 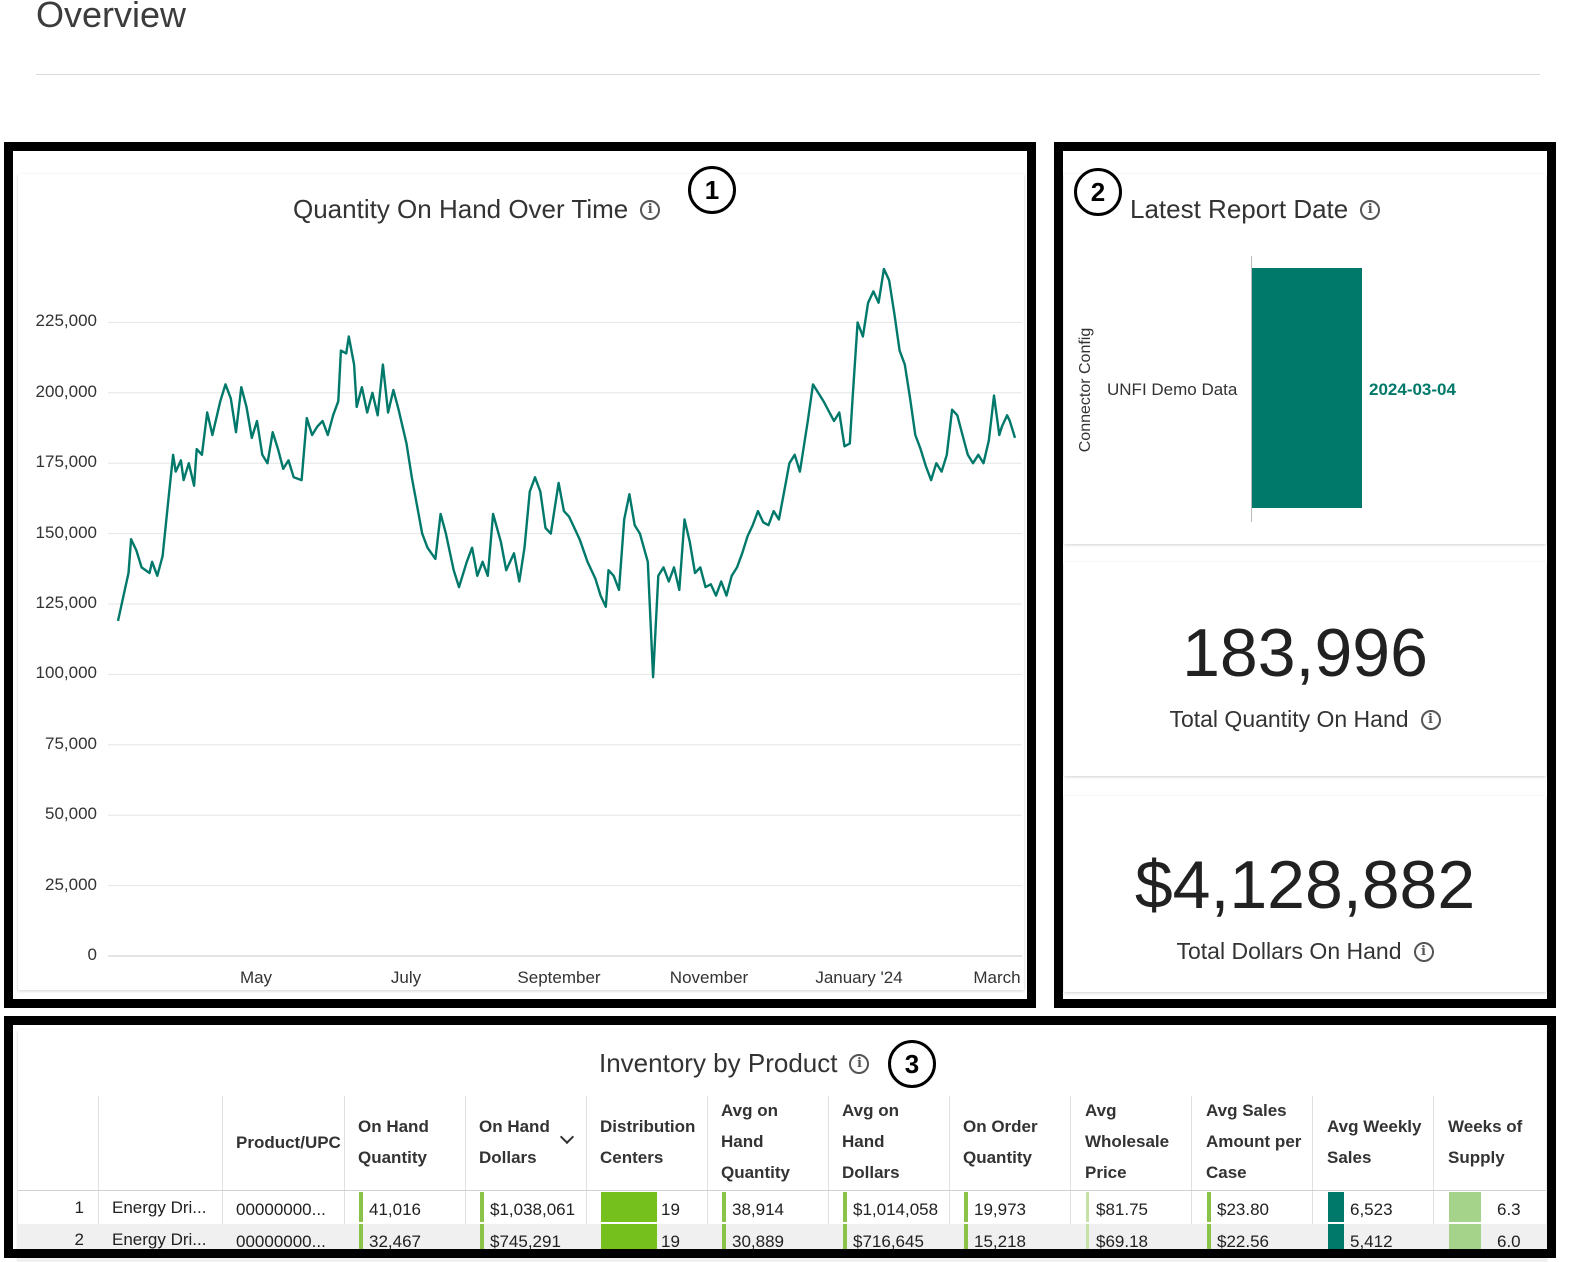 I want to click on y-tick-label: 125,000, so click(x=66, y=602).